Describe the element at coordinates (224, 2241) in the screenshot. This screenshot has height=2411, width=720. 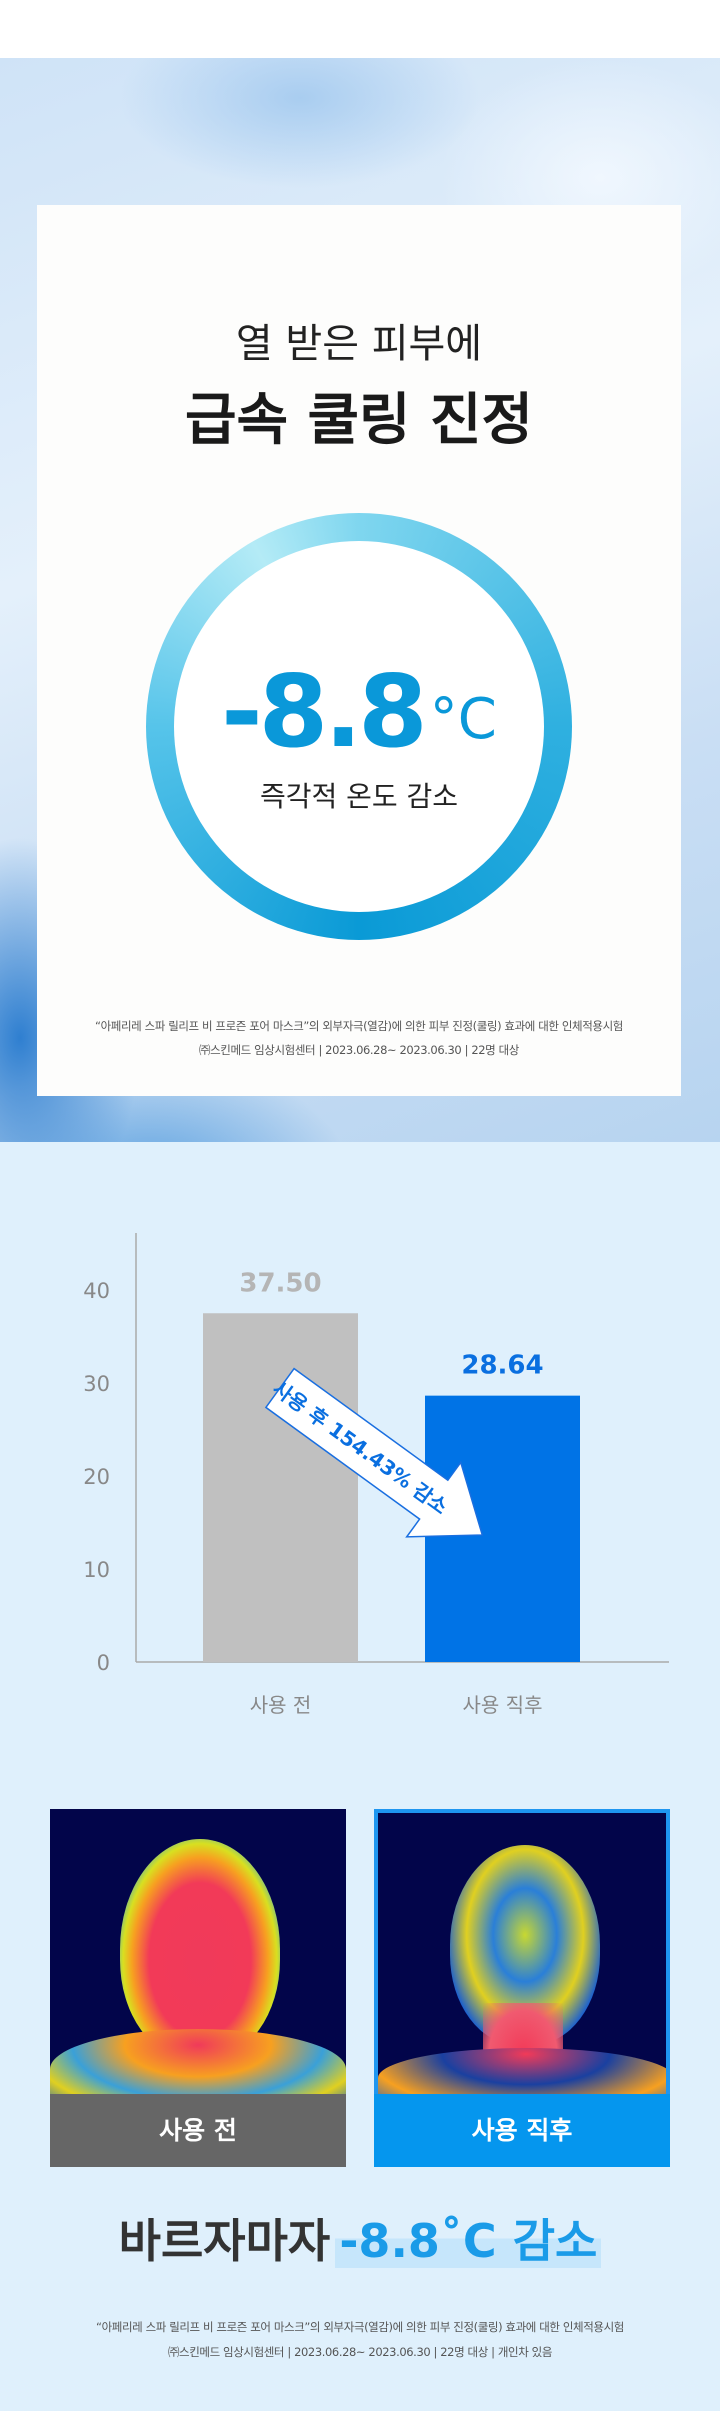
I see `summary-lead: 바르자마자` at that location.